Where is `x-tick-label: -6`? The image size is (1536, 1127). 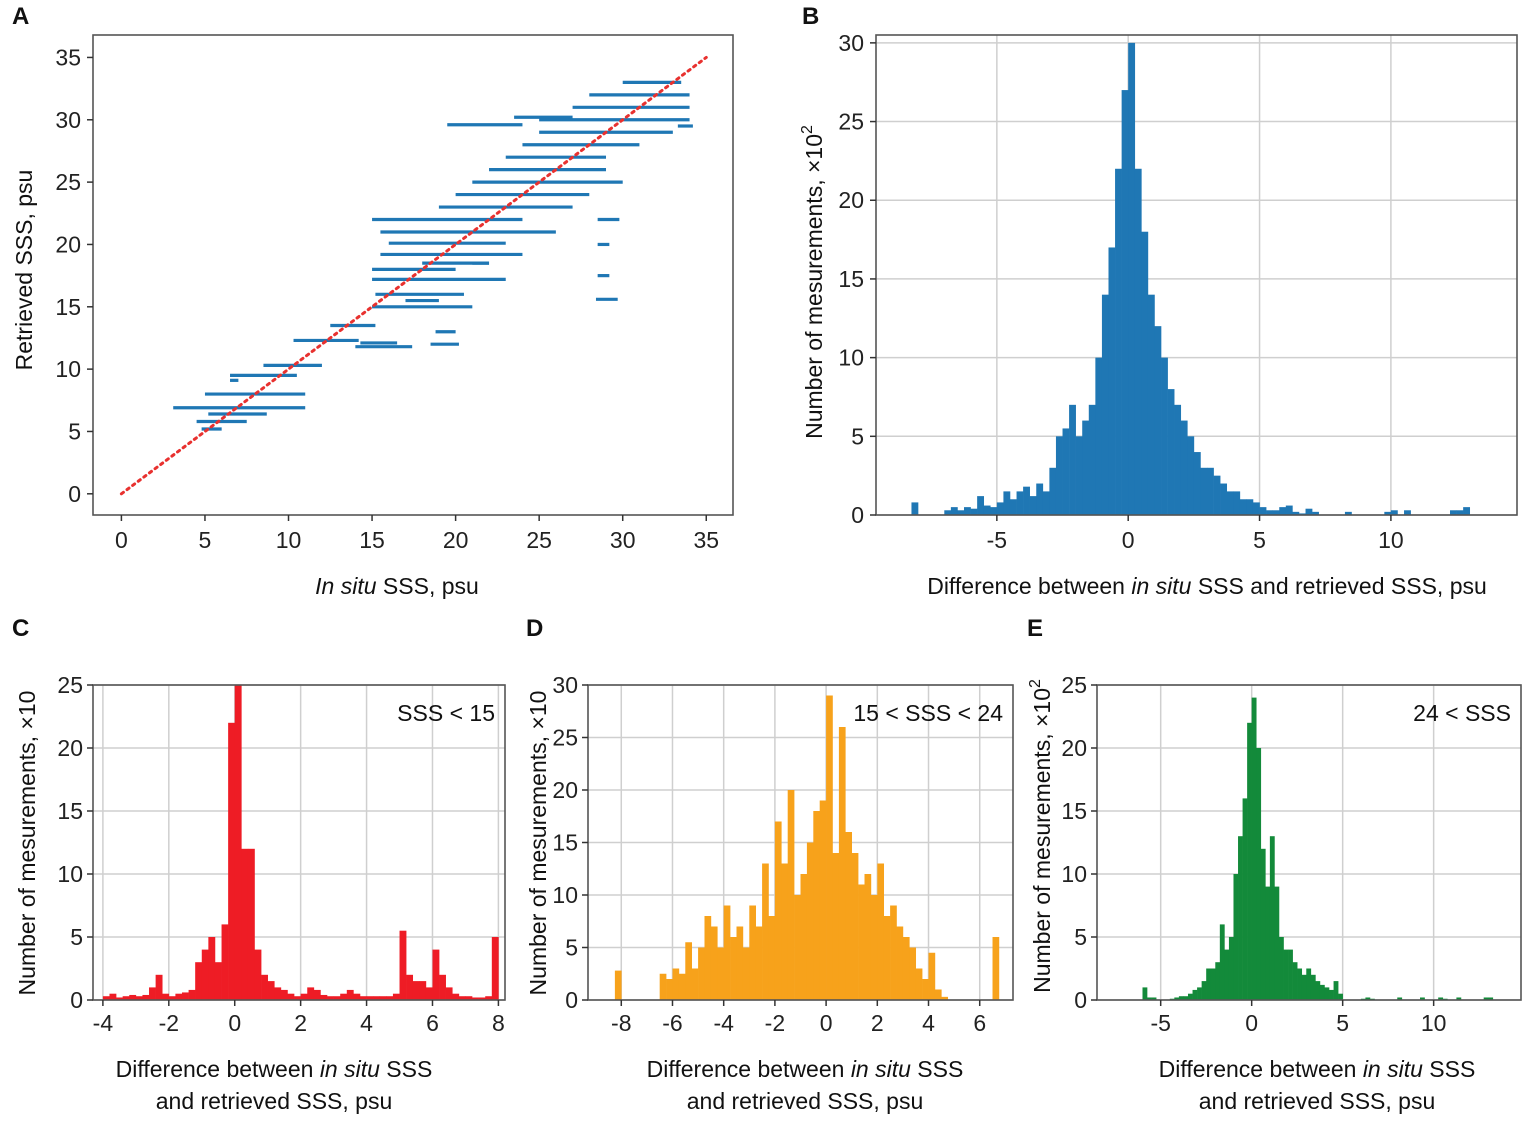 x-tick-label: -6 is located at coordinates (672, 1023).